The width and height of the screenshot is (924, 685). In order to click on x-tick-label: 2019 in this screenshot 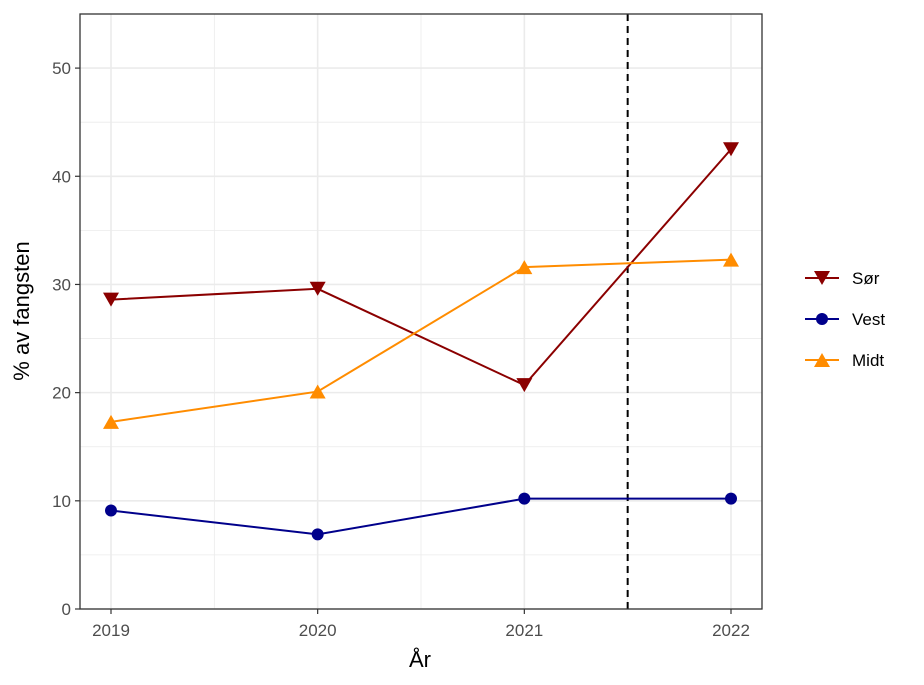, I will do `click(111, 630)`.